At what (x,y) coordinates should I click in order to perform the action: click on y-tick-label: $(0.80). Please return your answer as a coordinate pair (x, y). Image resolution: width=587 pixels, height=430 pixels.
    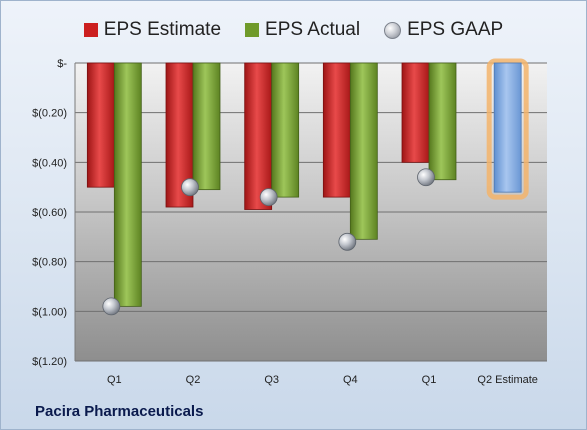
    Looking at the image, I should click on (49, 263).